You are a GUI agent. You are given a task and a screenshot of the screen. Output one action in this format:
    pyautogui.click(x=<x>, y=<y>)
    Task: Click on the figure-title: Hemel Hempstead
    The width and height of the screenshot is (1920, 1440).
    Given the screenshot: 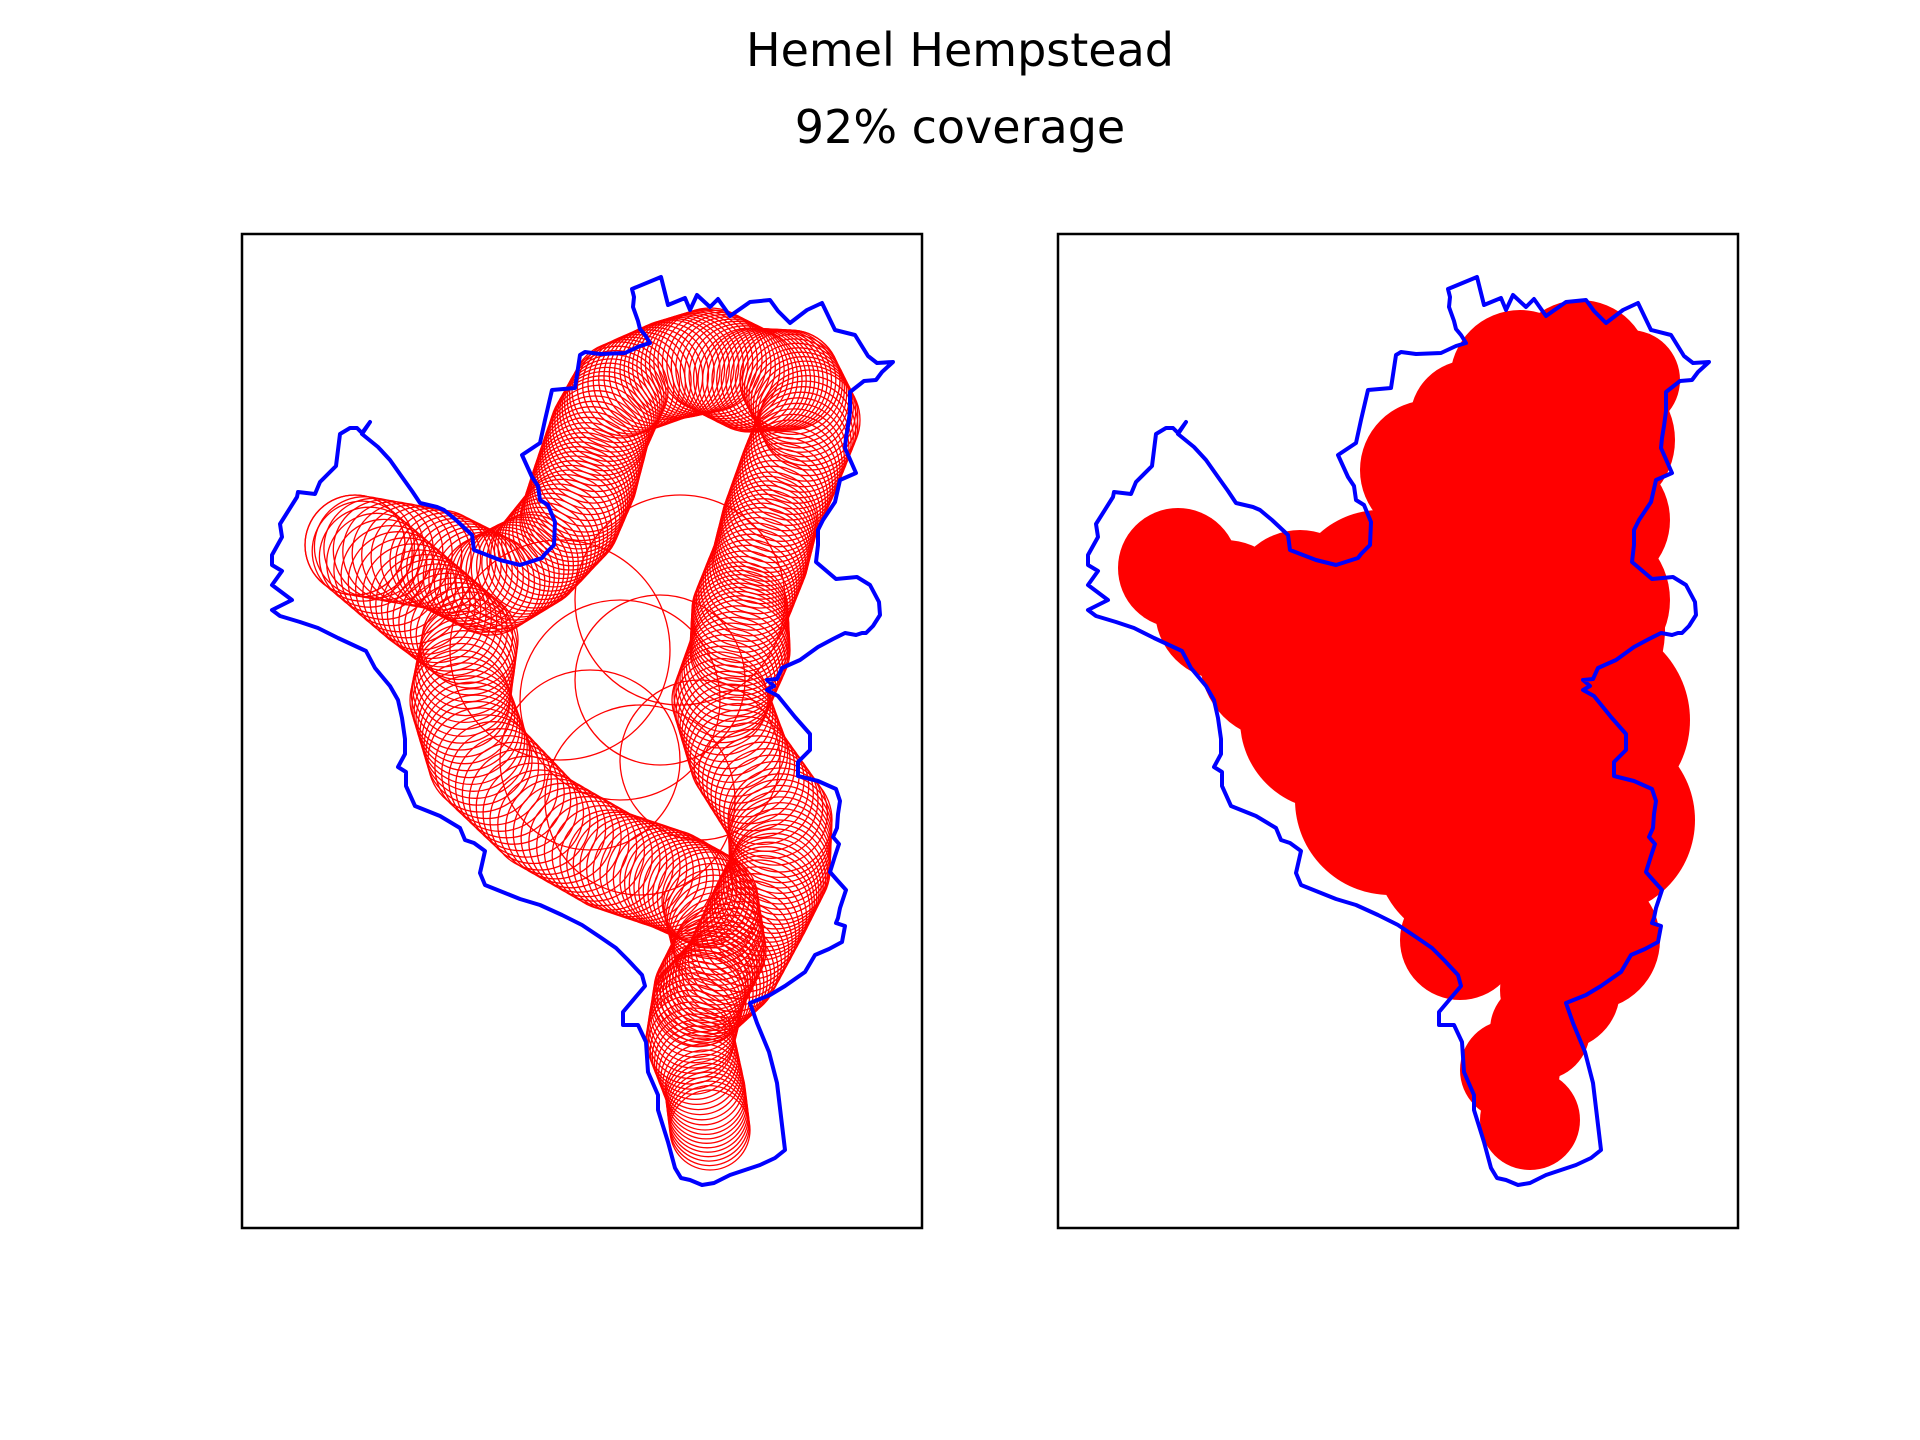 What is the action you would take?
    pyautogui.click(x=960, y=50)
    